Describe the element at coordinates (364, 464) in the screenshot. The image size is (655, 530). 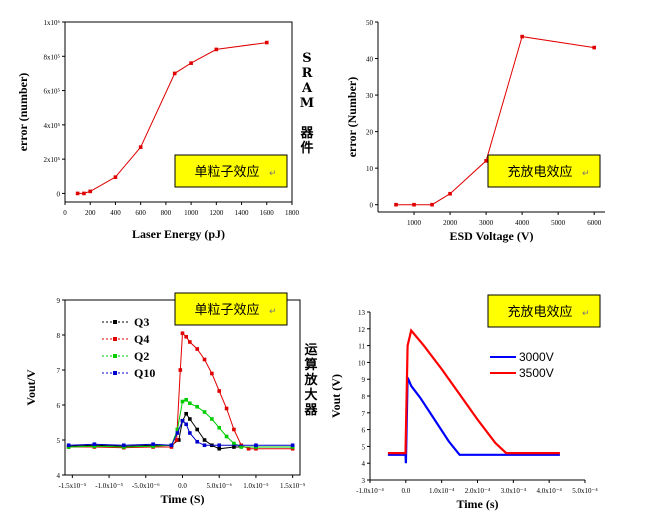
I see `y-tick-label: 4` at that location.